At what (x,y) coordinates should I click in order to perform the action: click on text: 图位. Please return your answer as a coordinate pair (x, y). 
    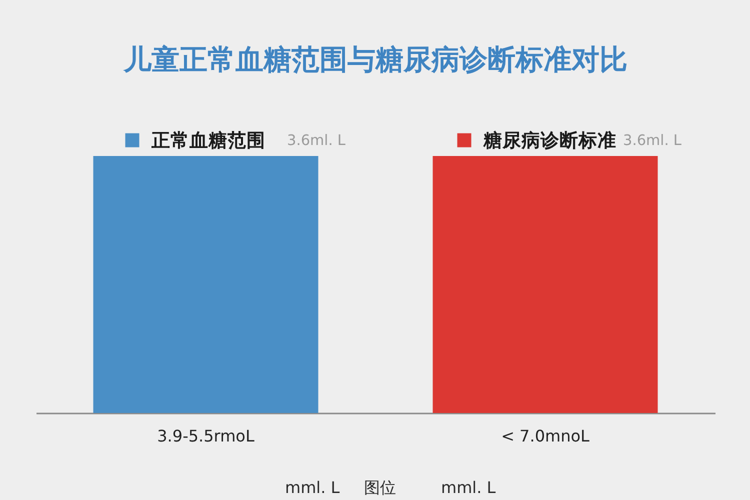
    Looking at the image, I should click on (380, 487).